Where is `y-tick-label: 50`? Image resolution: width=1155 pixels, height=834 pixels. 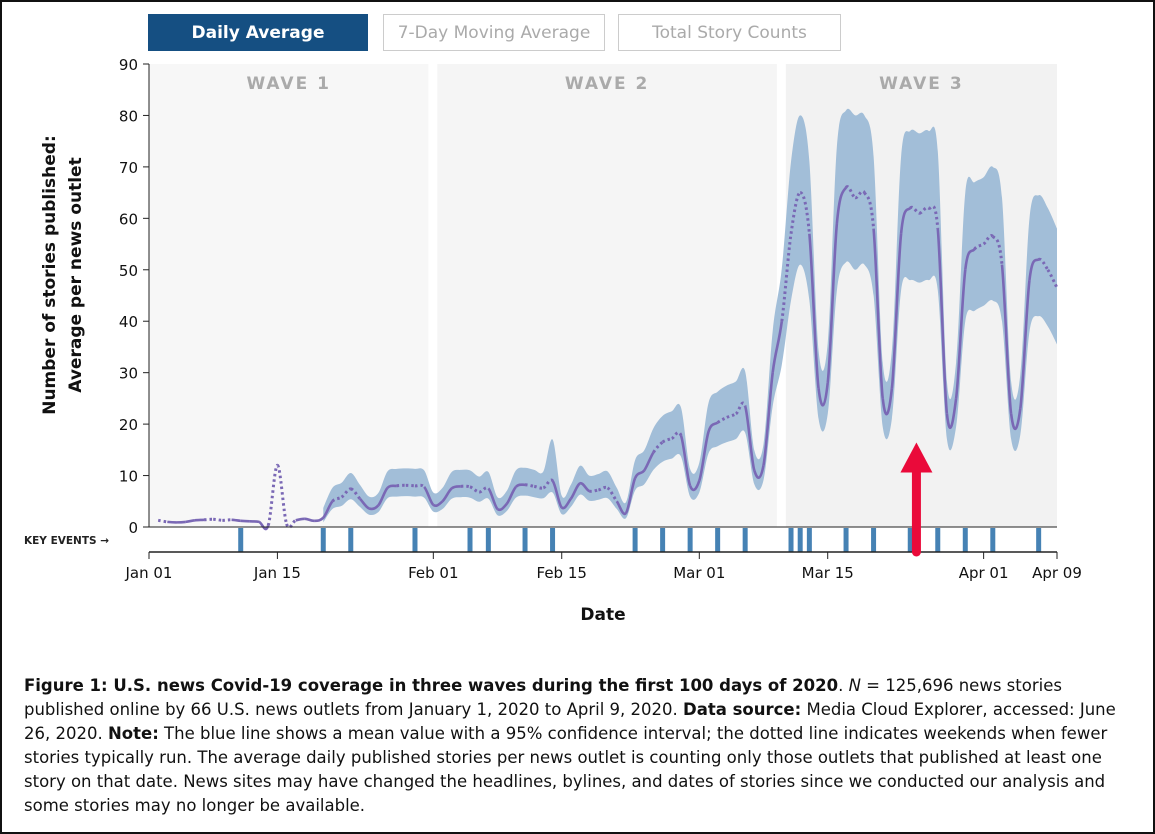 y-tick-label: 50 is located at coordinates (128, 271).